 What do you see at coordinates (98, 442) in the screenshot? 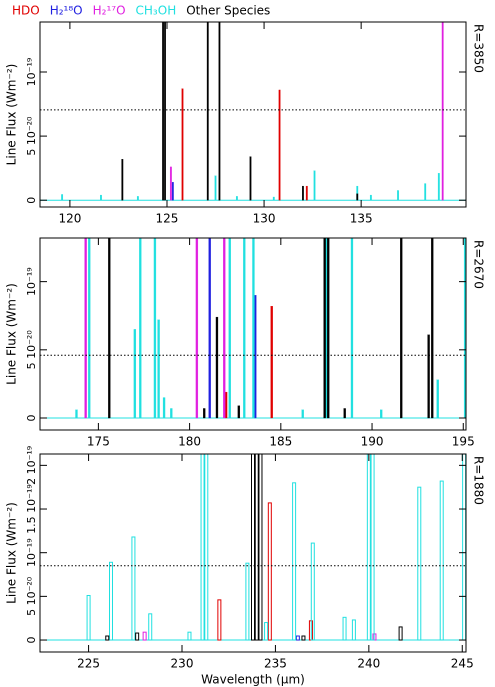
I see `x-tick-label: 175` at bounding box center [98, 442].